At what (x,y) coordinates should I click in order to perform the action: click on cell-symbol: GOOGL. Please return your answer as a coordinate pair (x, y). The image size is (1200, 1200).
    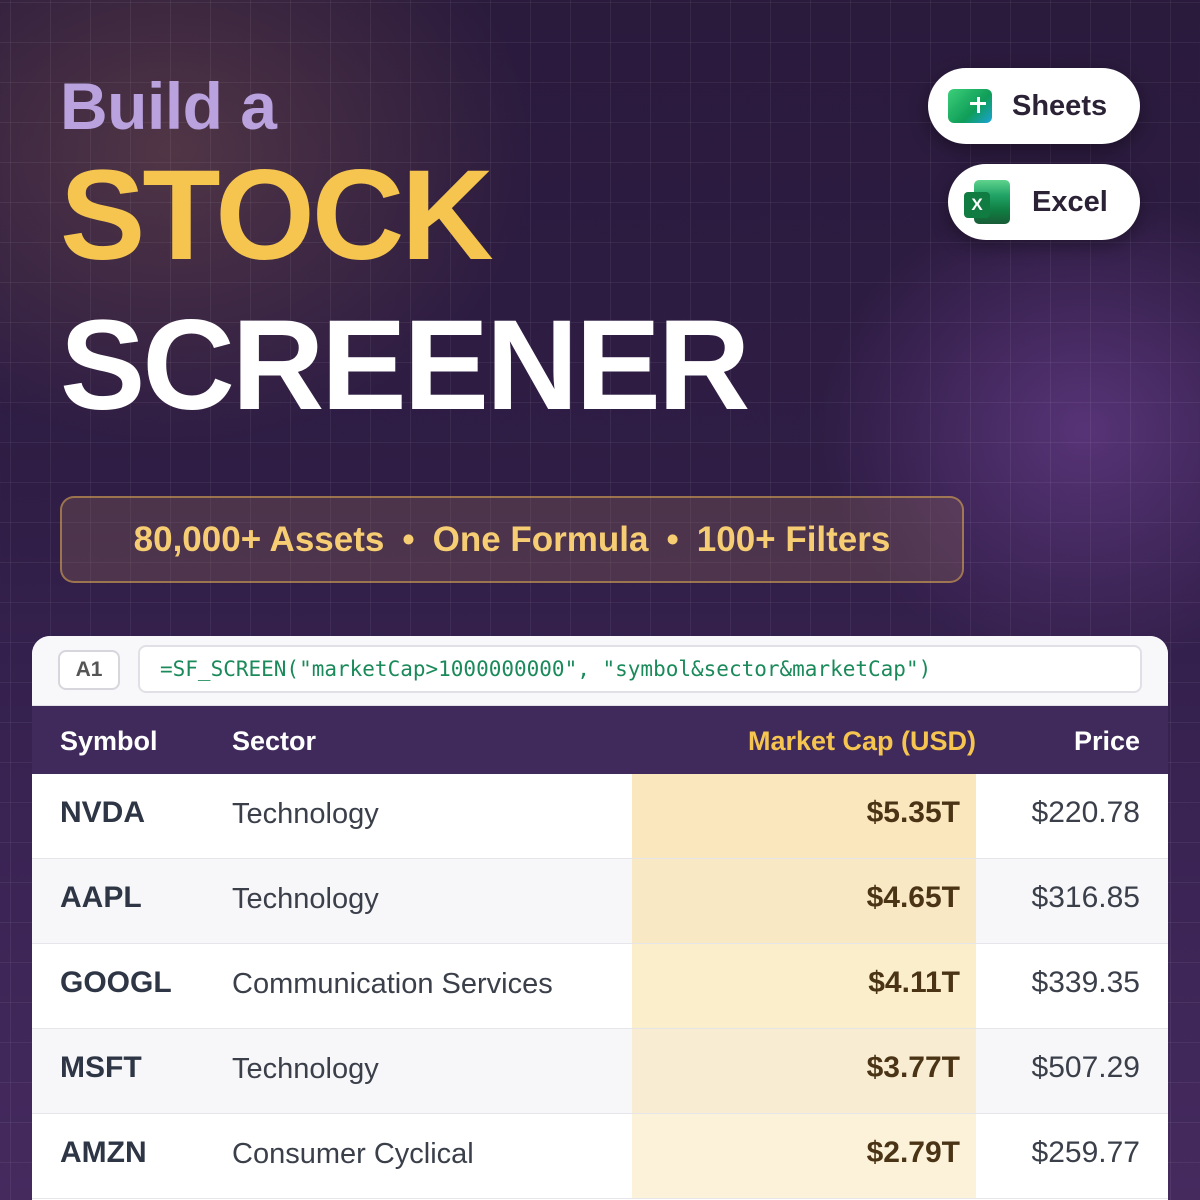
    Looking at the image, I should click on (116, 982).